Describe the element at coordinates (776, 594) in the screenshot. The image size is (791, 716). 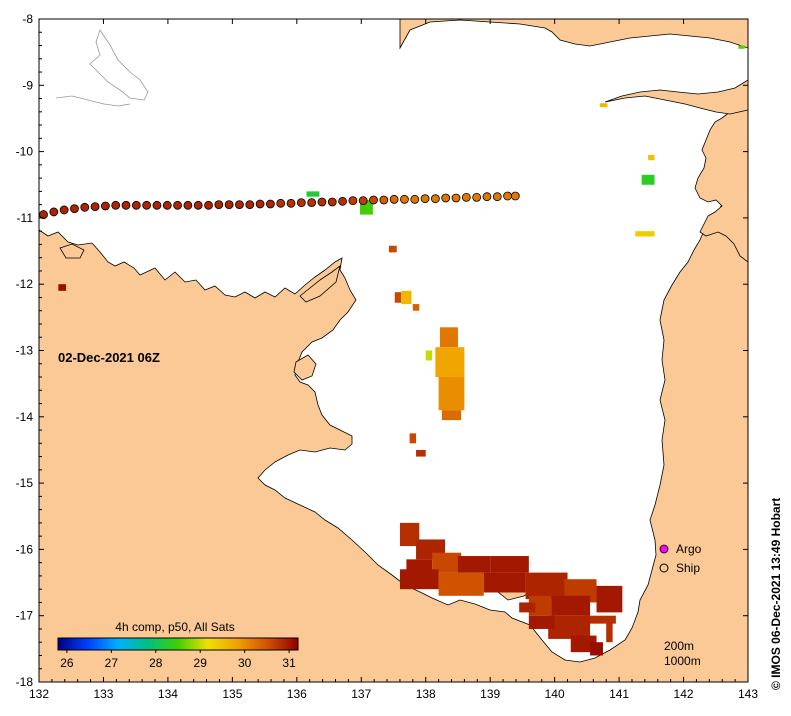
I see `credit-label: © IMOS 06-Dec-2021 13:49 Hobart` at that location.